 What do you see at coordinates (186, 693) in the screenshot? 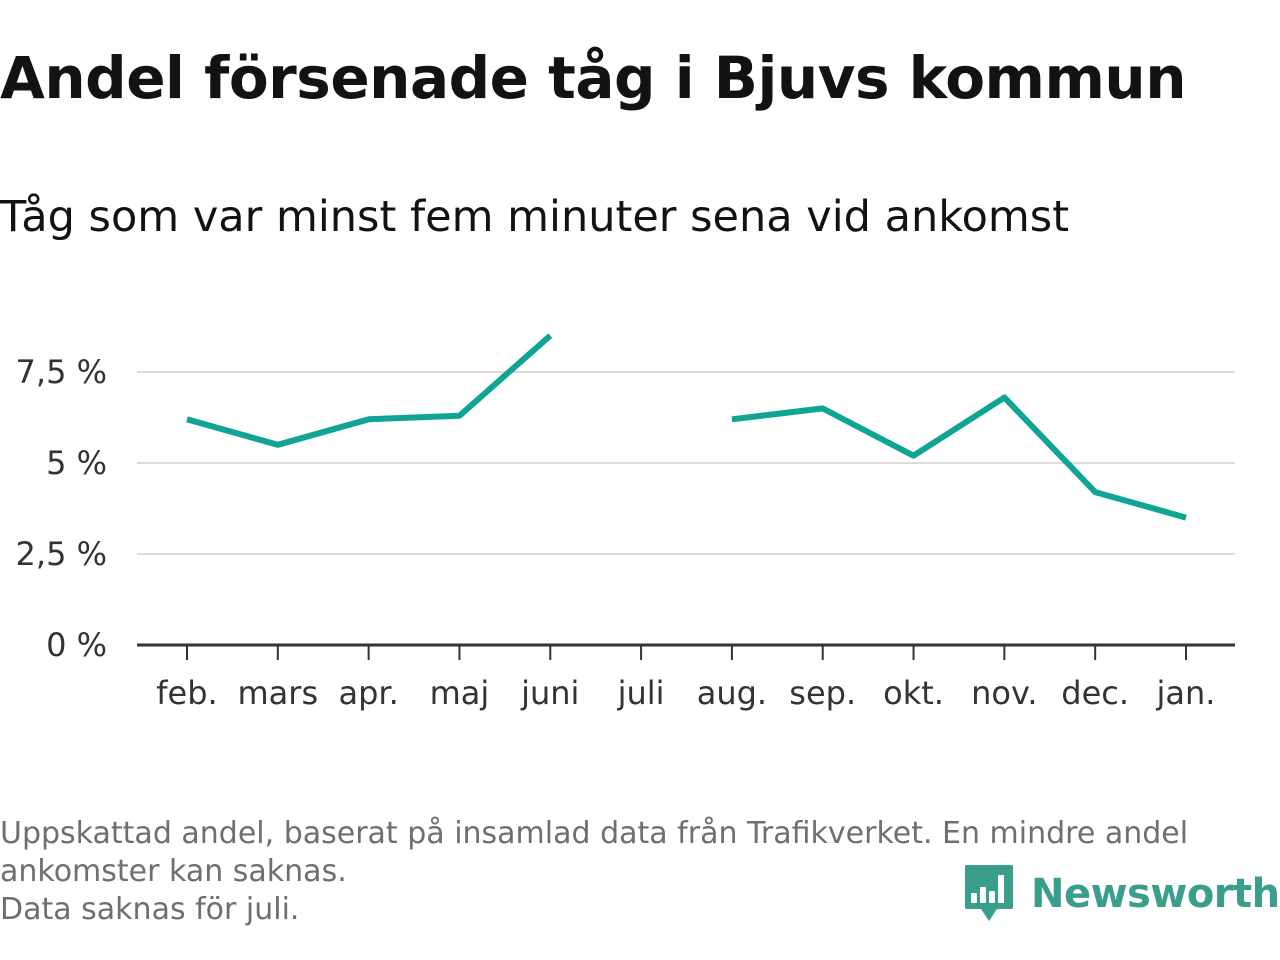
I see `x-tick-label: feb.` at bounding box center [186, 693].